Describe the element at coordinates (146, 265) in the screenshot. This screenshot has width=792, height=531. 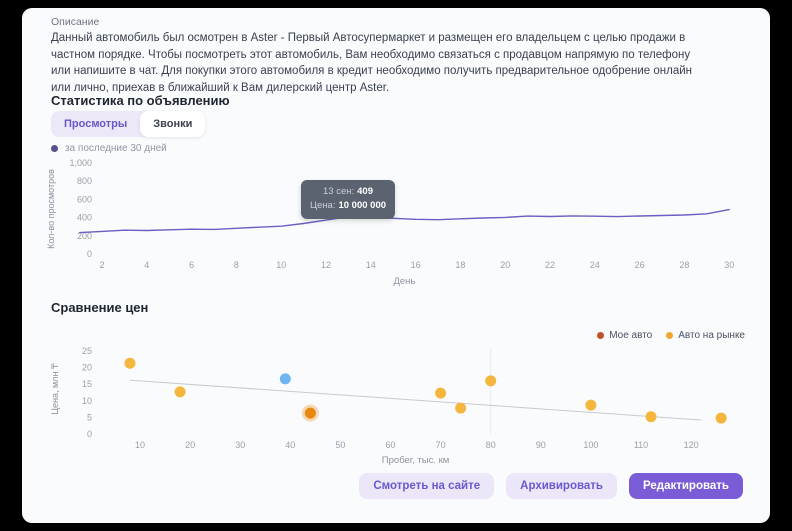
I see `svg-text: 4` at that location.